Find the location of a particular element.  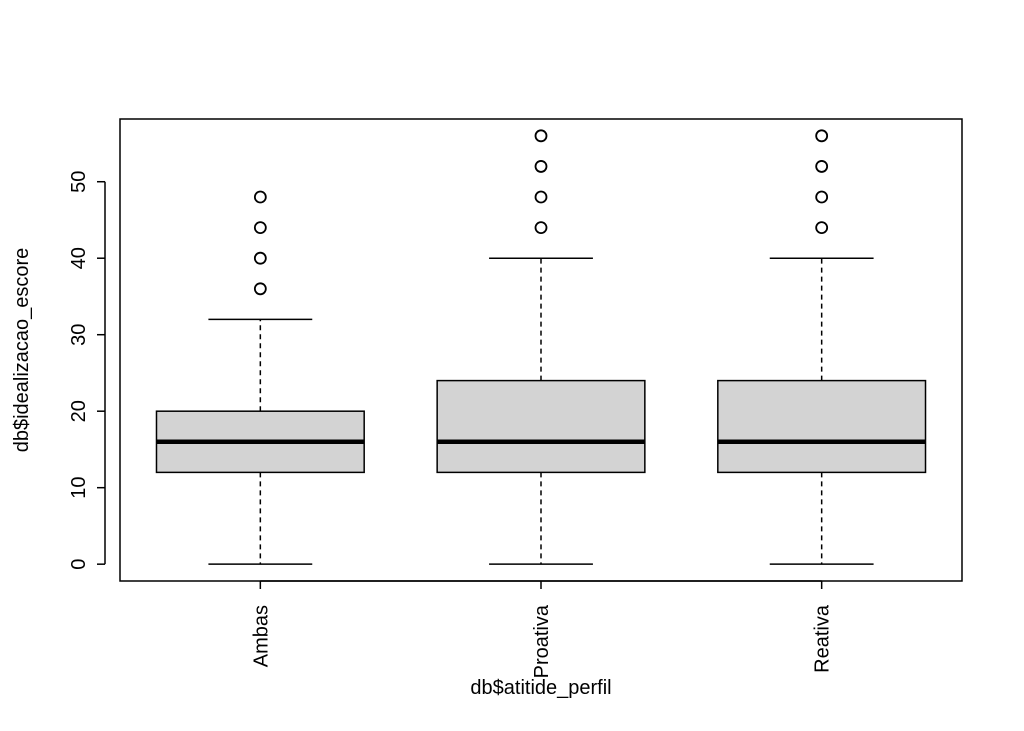

y-tick-label: 20 is located at coordinates (79, 411).